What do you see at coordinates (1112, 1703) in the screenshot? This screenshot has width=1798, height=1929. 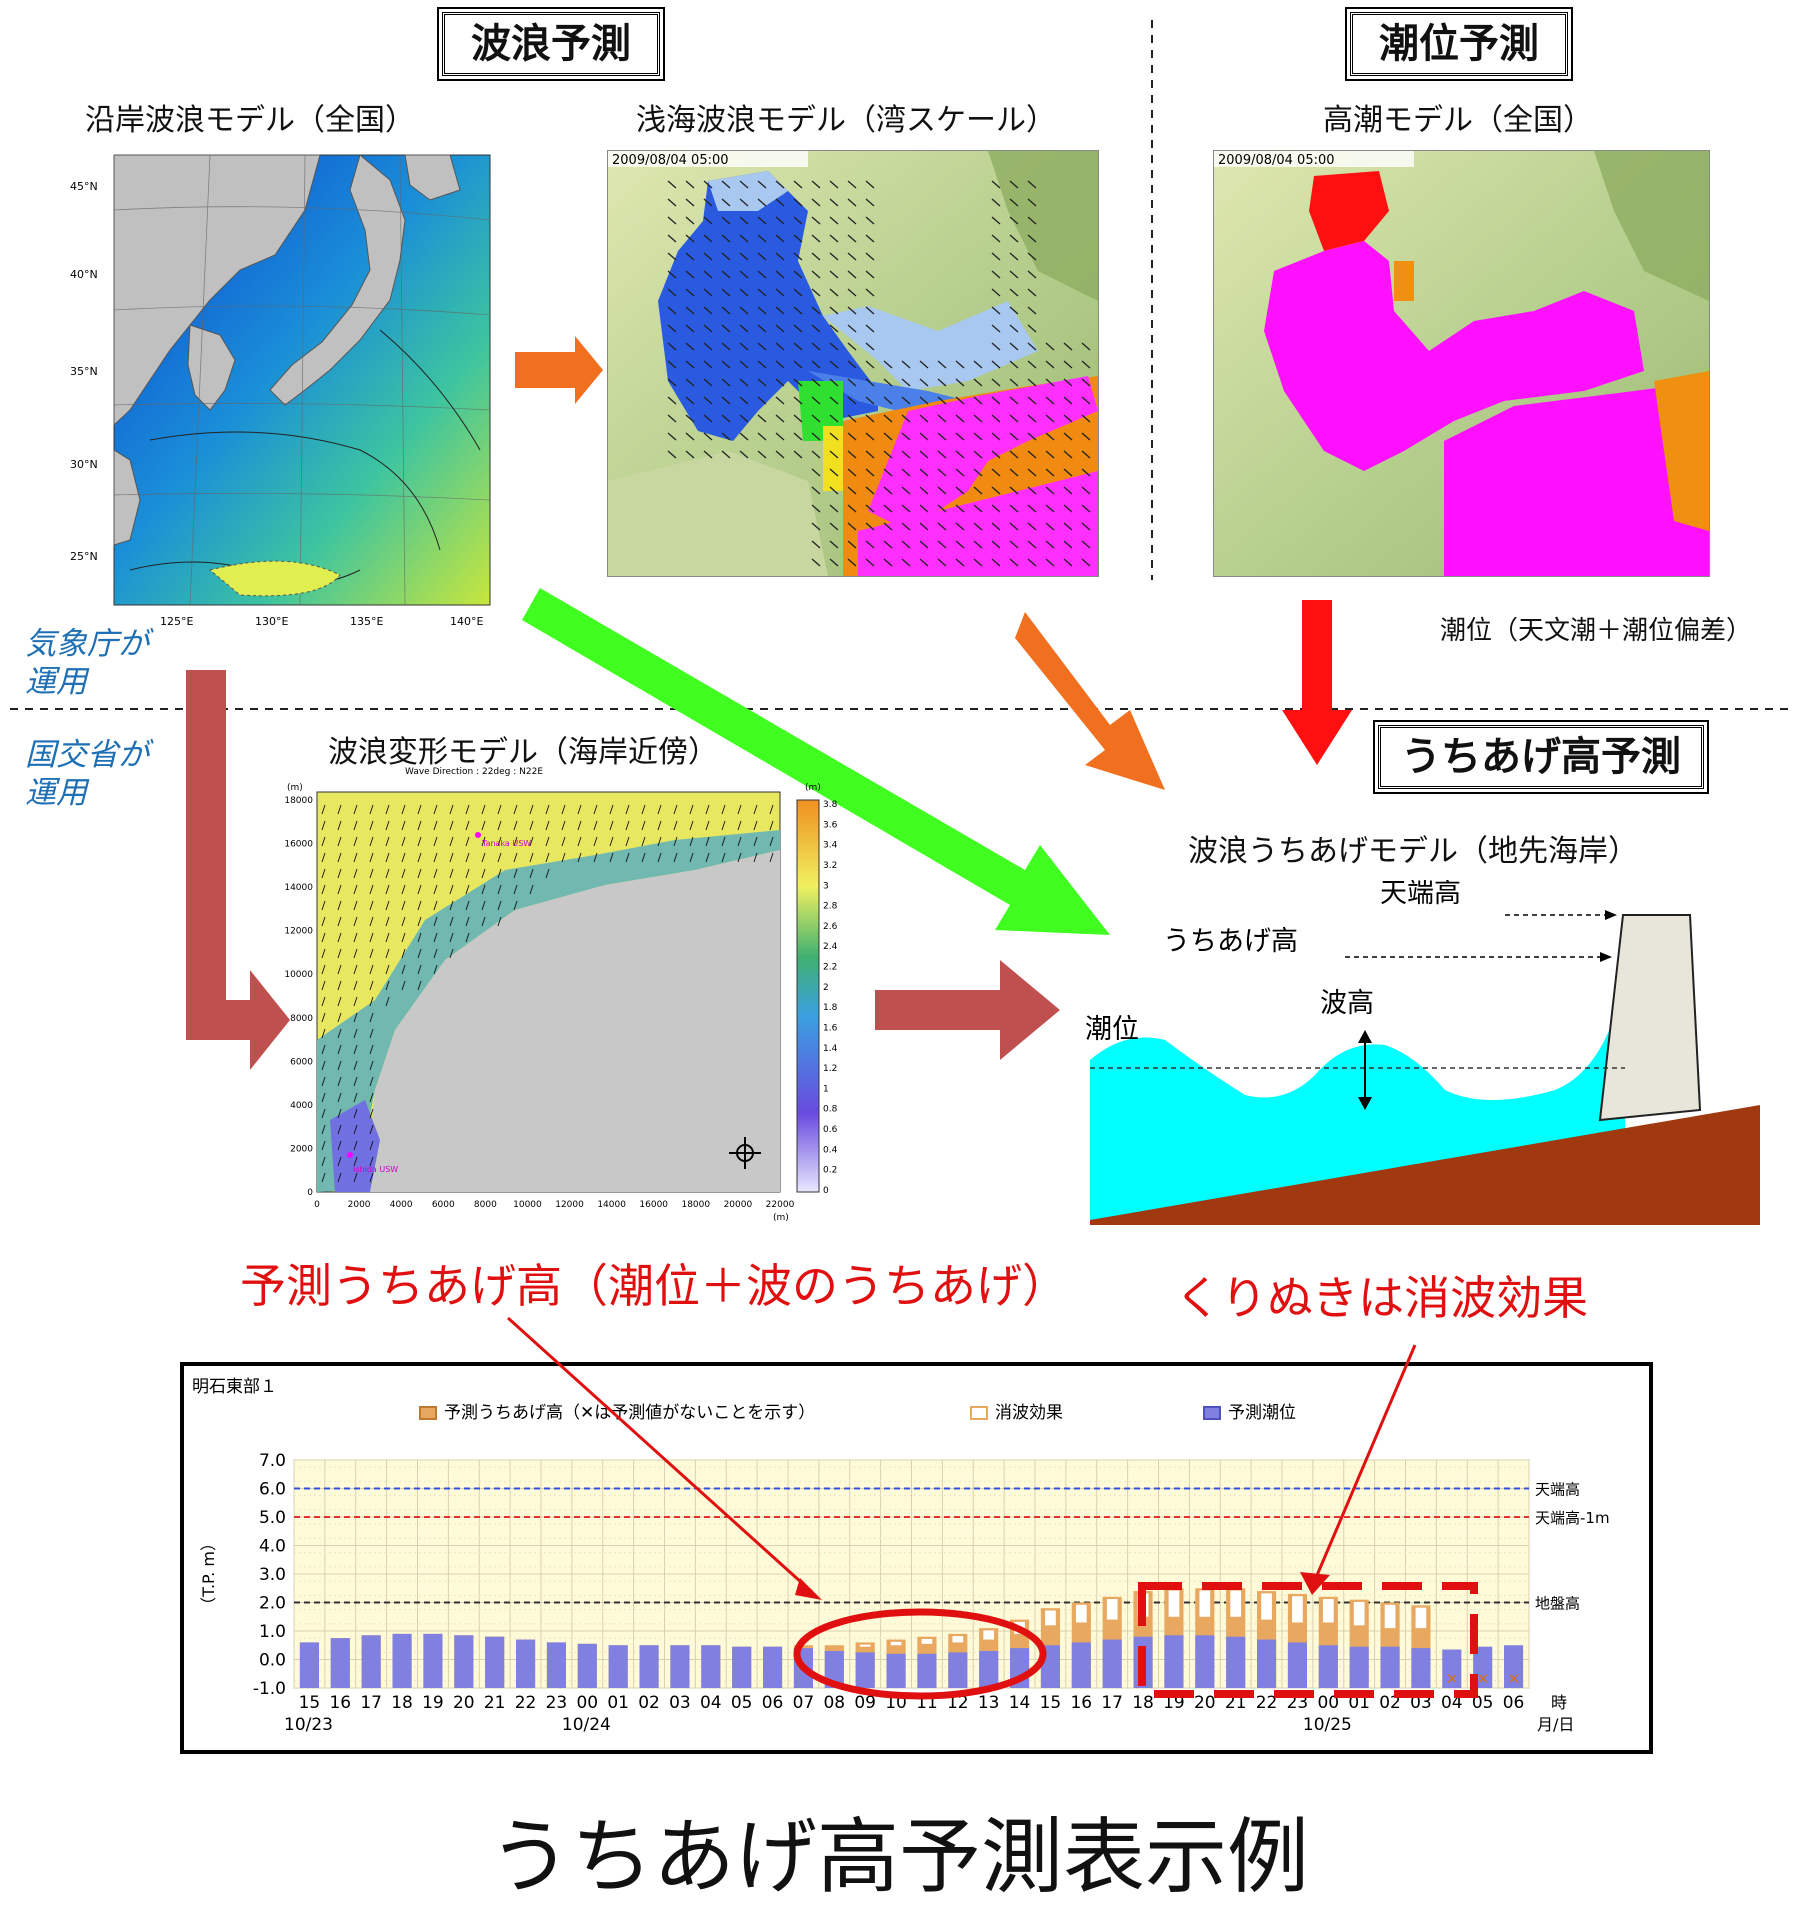 I see `x-tick-label: 17` at bounding box center [1112, 1703].